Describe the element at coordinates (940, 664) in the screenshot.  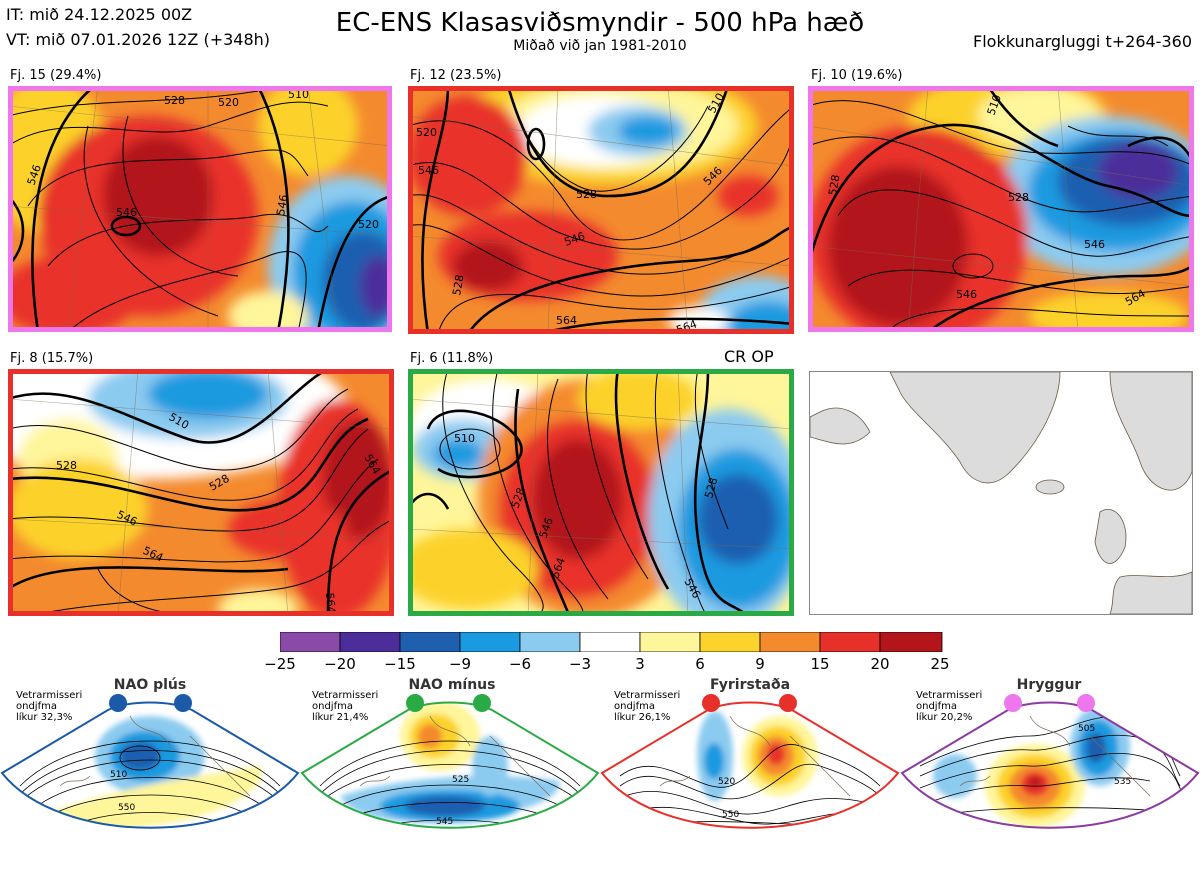
I see `colorbar-tick: 25` at that location.